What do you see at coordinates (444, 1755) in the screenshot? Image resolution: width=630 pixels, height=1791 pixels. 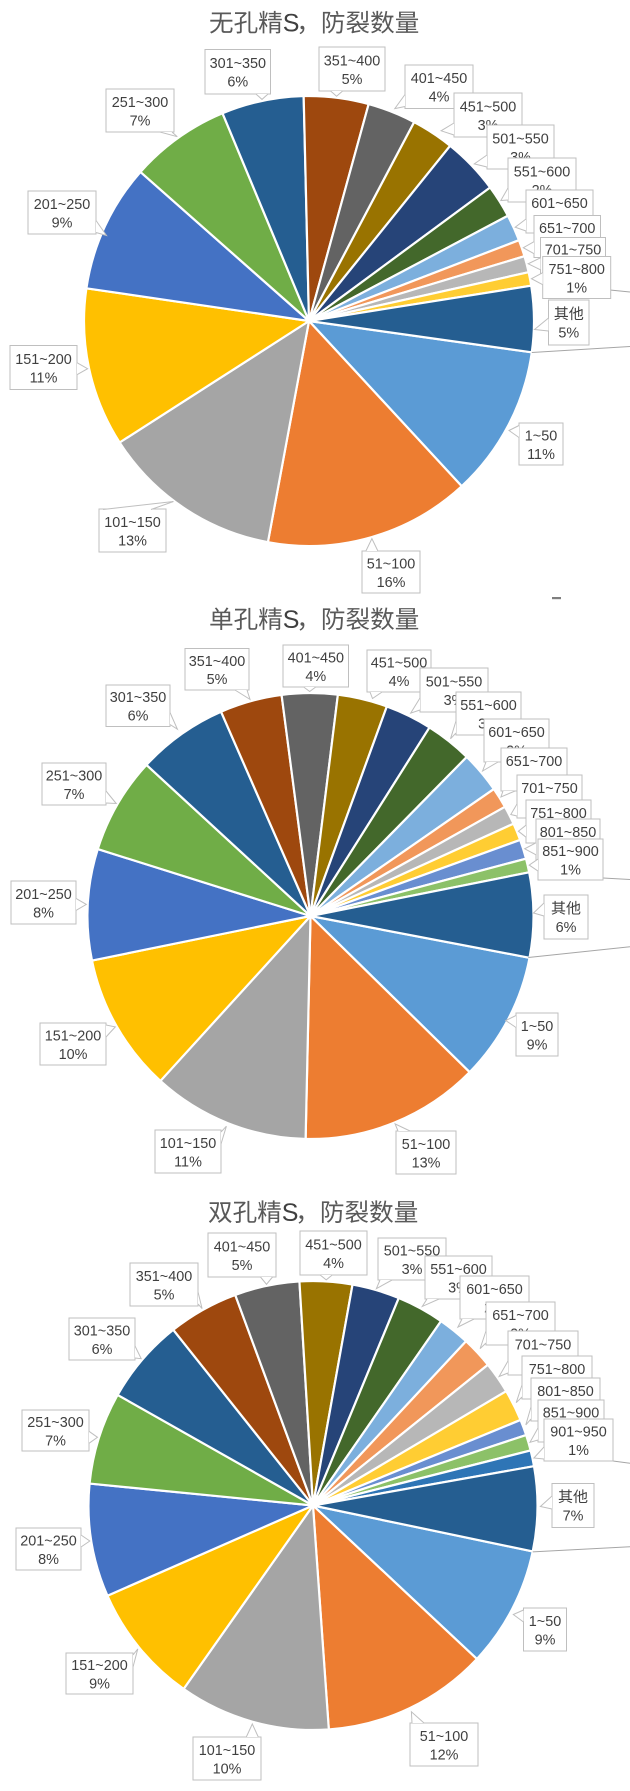 I see `svg-text: 12%` at bounding box center [444, 1755].